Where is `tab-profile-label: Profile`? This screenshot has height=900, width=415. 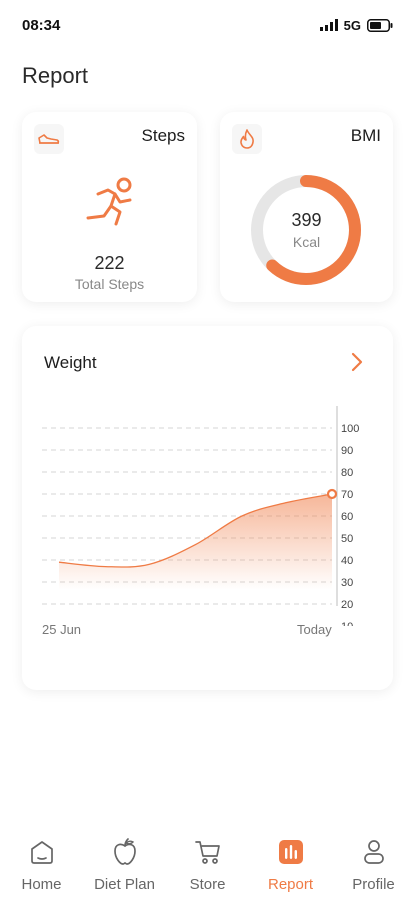
tab-profile-label: Profile is located at coordinates (373, 884).